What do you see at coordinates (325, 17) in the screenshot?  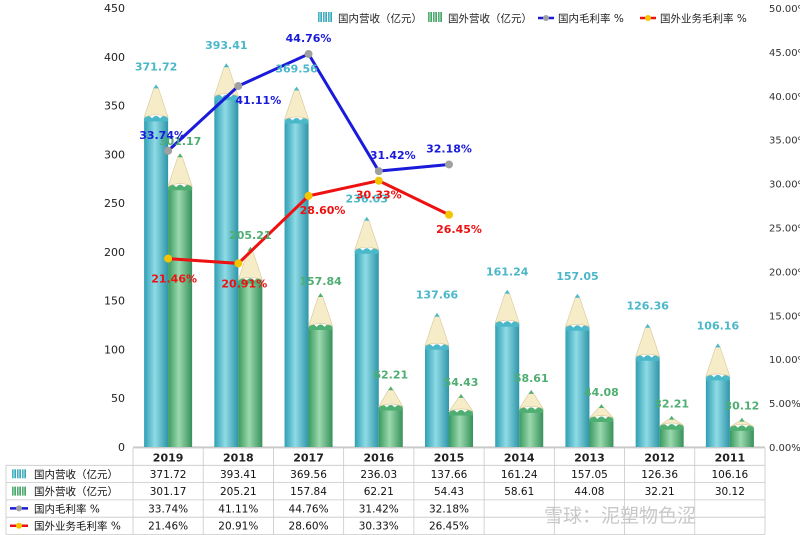 I see `legend-swatch` at bounding box center [325, 17].